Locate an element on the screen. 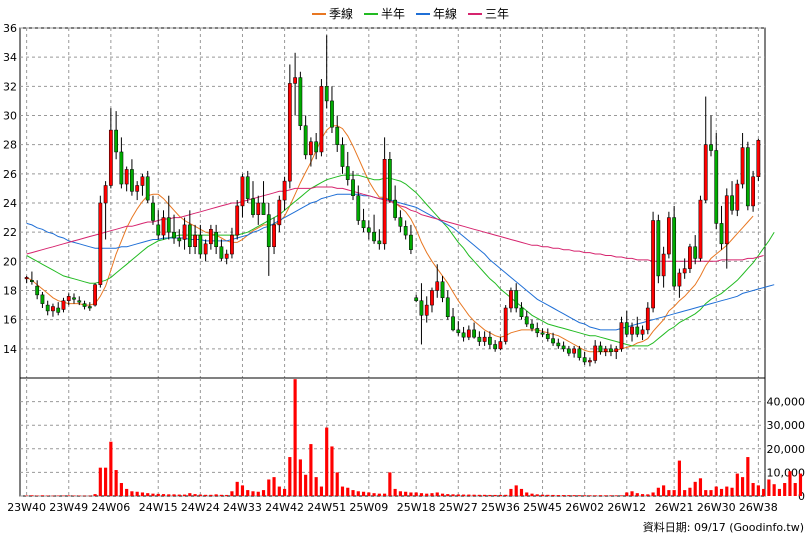  legend-label-0: 季線 is located at coordinates (341, 13).